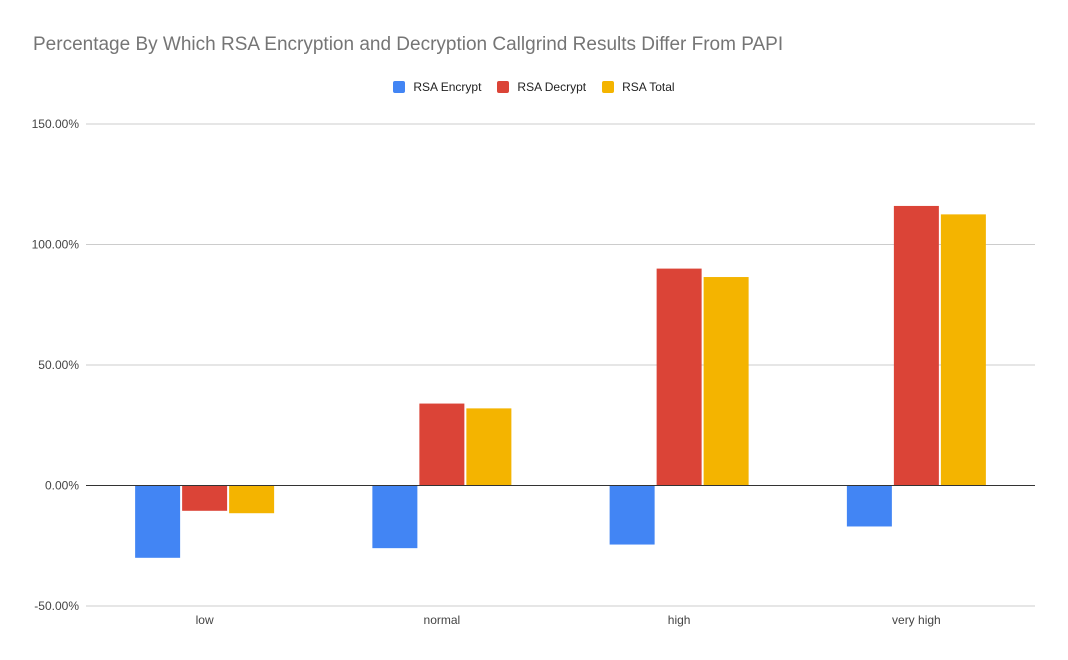  I want to click on legend-label: RSA Encrypt, so click(447, 87).